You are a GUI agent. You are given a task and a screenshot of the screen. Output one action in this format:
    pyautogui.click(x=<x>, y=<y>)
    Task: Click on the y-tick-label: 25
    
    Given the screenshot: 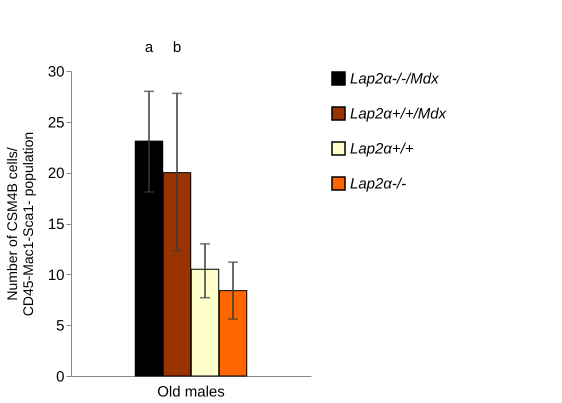 What is the action you would take?
    pyautogui.click(x=56, y=123)
    